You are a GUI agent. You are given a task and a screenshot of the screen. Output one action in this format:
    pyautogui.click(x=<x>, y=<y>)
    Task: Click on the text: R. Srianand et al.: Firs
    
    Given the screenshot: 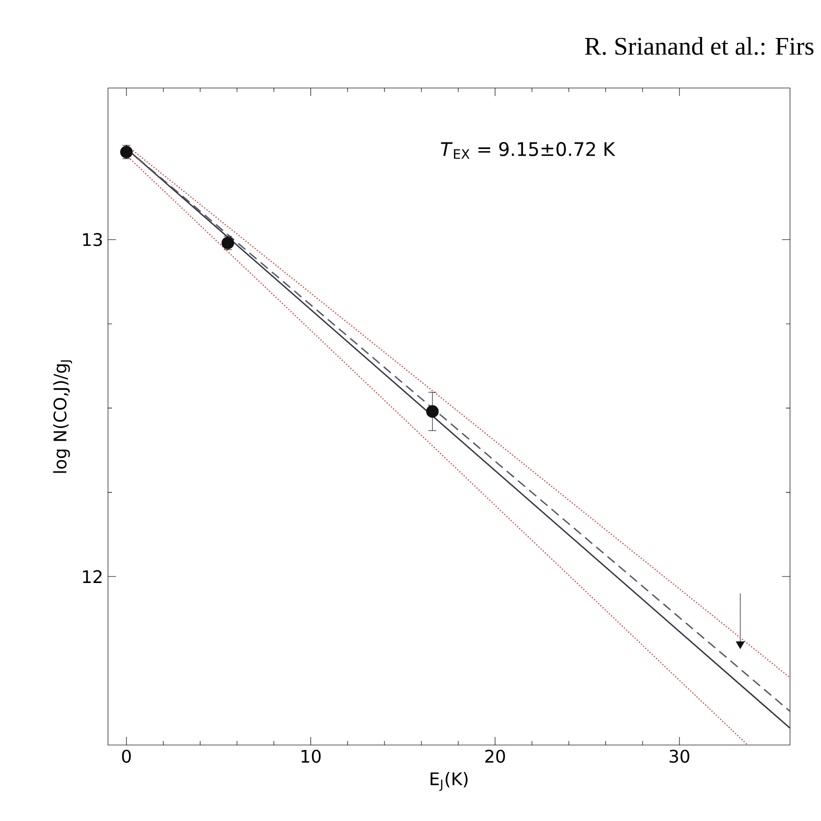 What is the action you would take?
    pyautogui.click(x=699, y=46)
    